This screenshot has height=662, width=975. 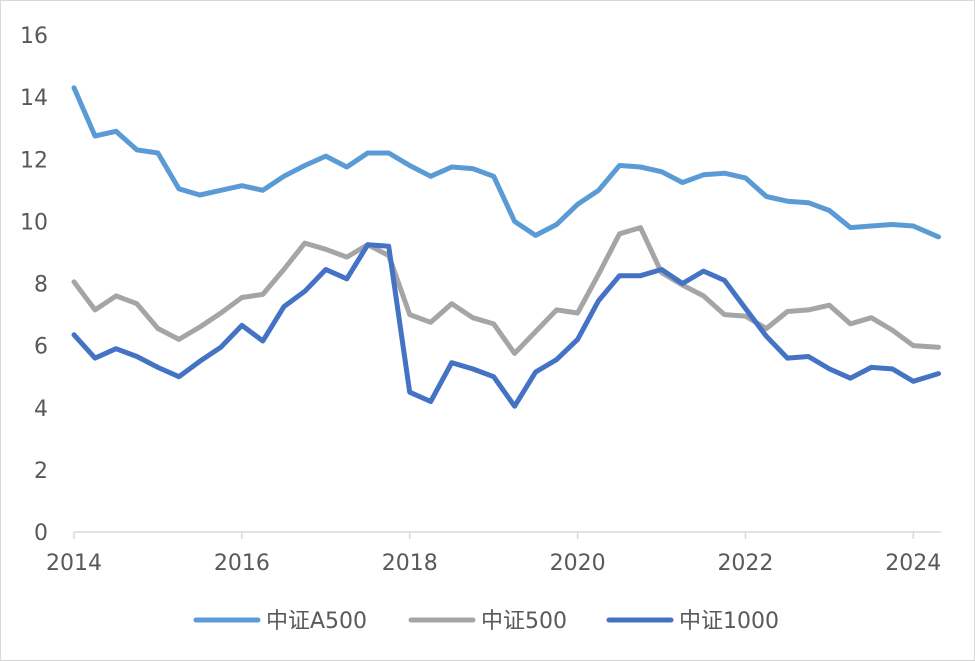 I want to click on x-tick-label: 2024, so click(x=913, y=563).